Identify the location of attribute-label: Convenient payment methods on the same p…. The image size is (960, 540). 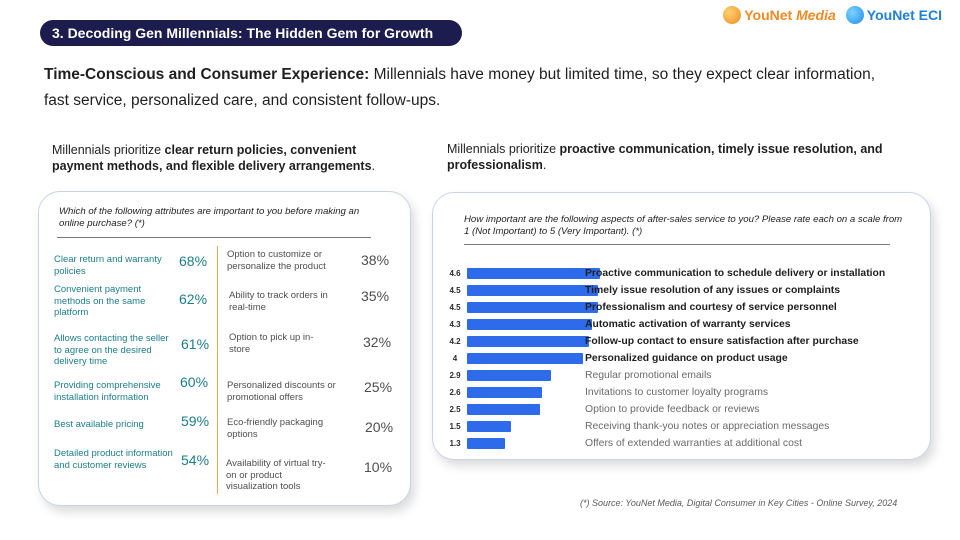
(100, 301).